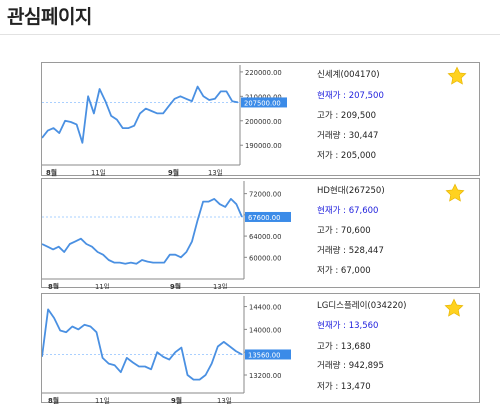 The image size is (500, 407). Describe the element at coordinates (264, 355) in the screenshot. I see `current-price-marker-label: 13560.00` at that location.